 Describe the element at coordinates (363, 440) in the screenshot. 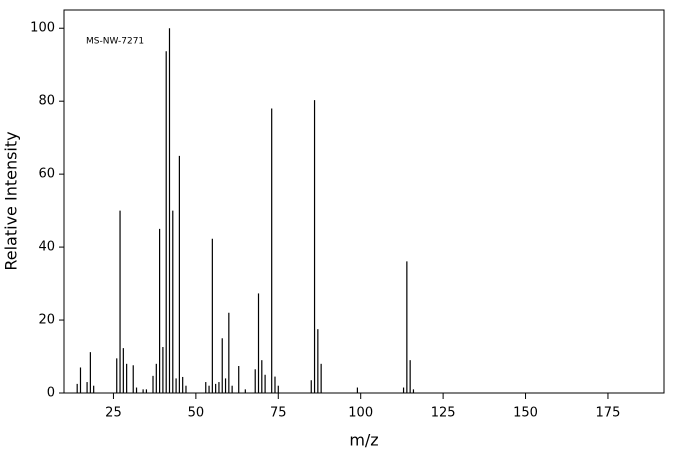

I see `x-axis-label: m/z` at that location.